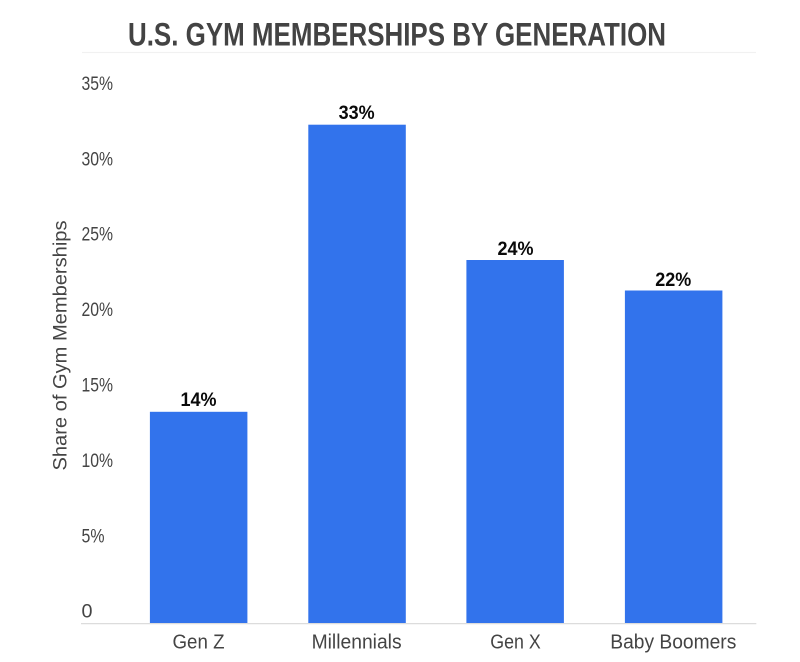 The height and width of the screenshot is (662, 800). Describe the element at coordinates (515, 642) in the screenshot. I see `svg-text: Gen X` at that location.